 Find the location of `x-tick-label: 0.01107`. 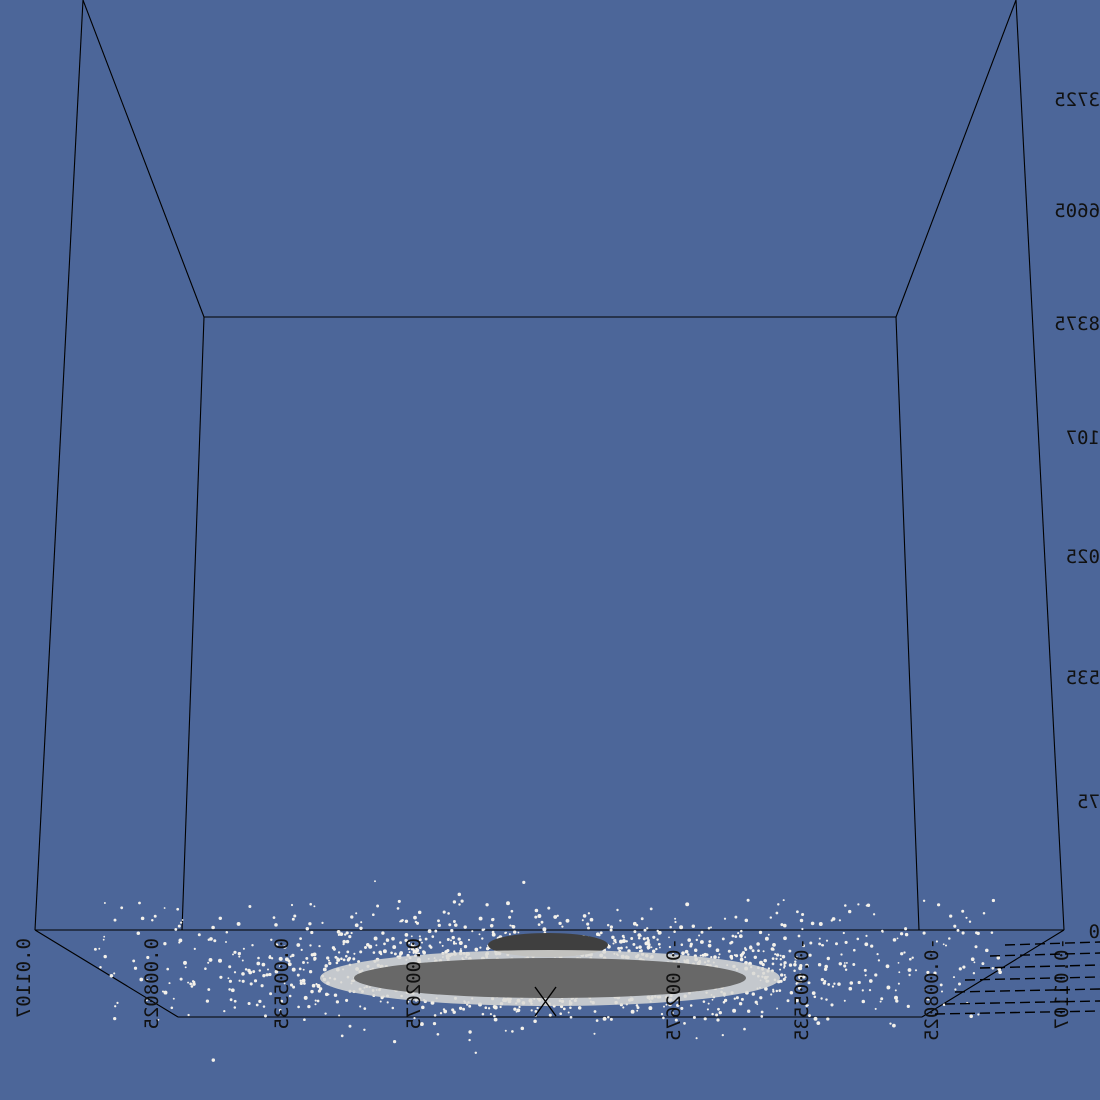

x-tick-label: 0.01107 is located at coordinates (24, 978).